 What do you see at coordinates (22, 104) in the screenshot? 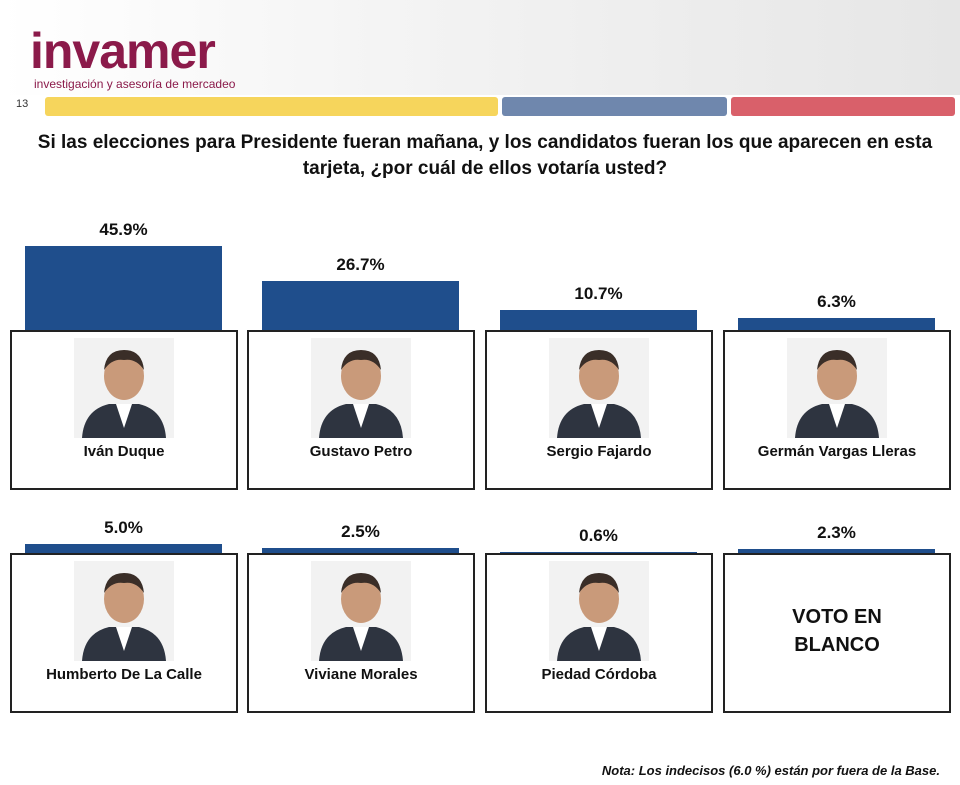
I see `page-number: 13` at bounding box center [22, 104].